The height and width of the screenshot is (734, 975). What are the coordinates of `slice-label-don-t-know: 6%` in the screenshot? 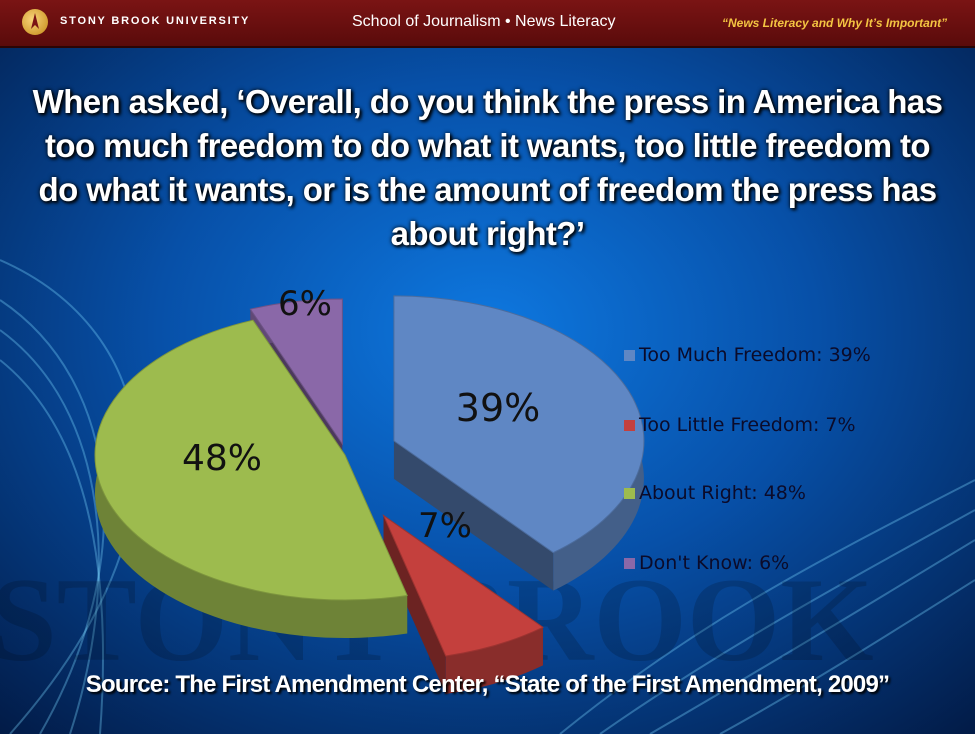 It's located at (305, 304).